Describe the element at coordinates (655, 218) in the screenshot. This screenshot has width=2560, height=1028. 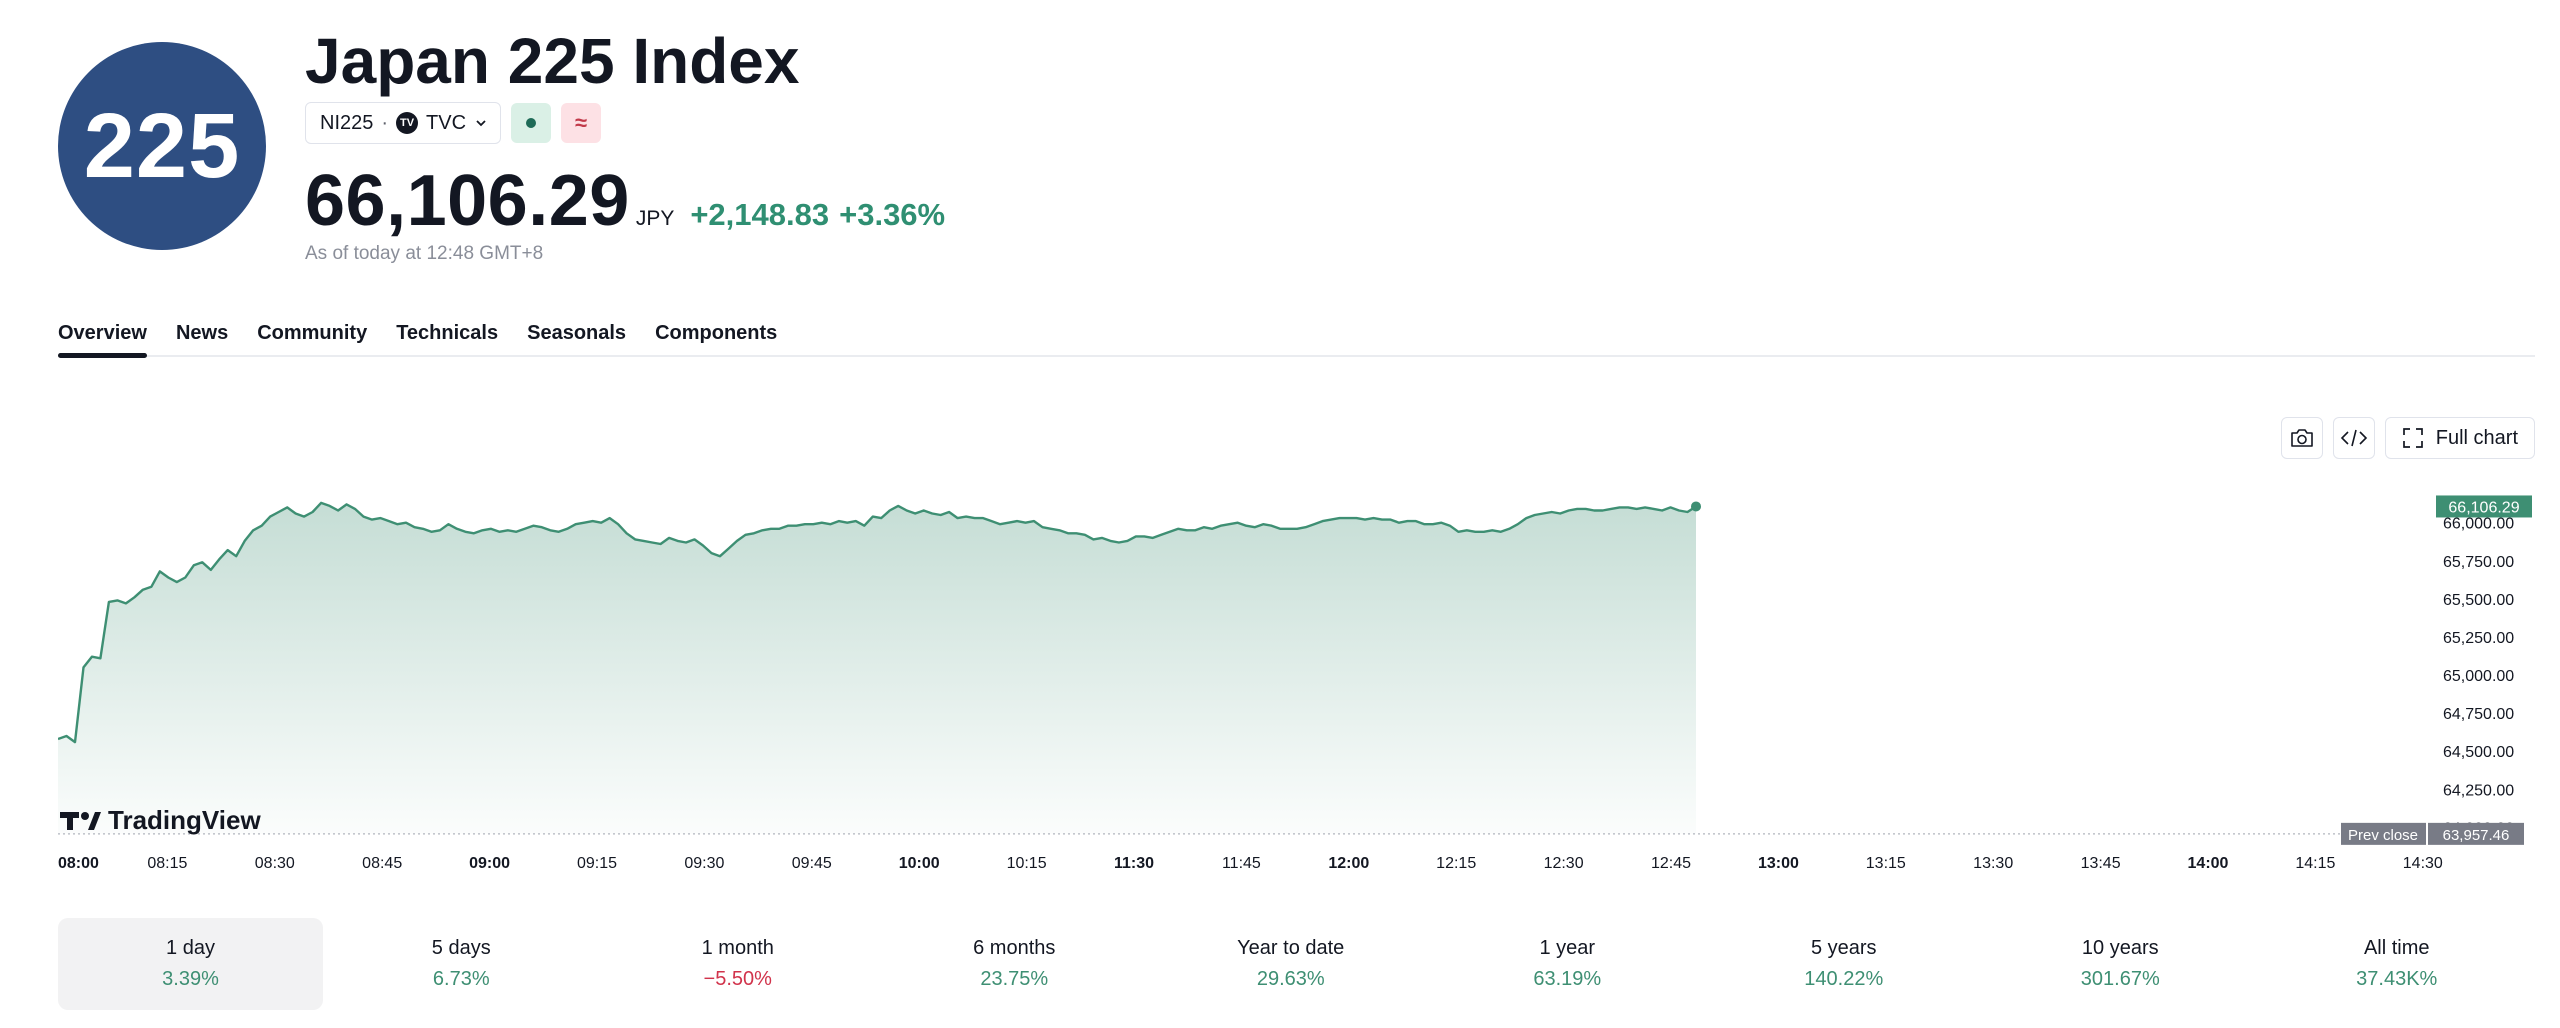
I see `currency-code: JPY` at that location.